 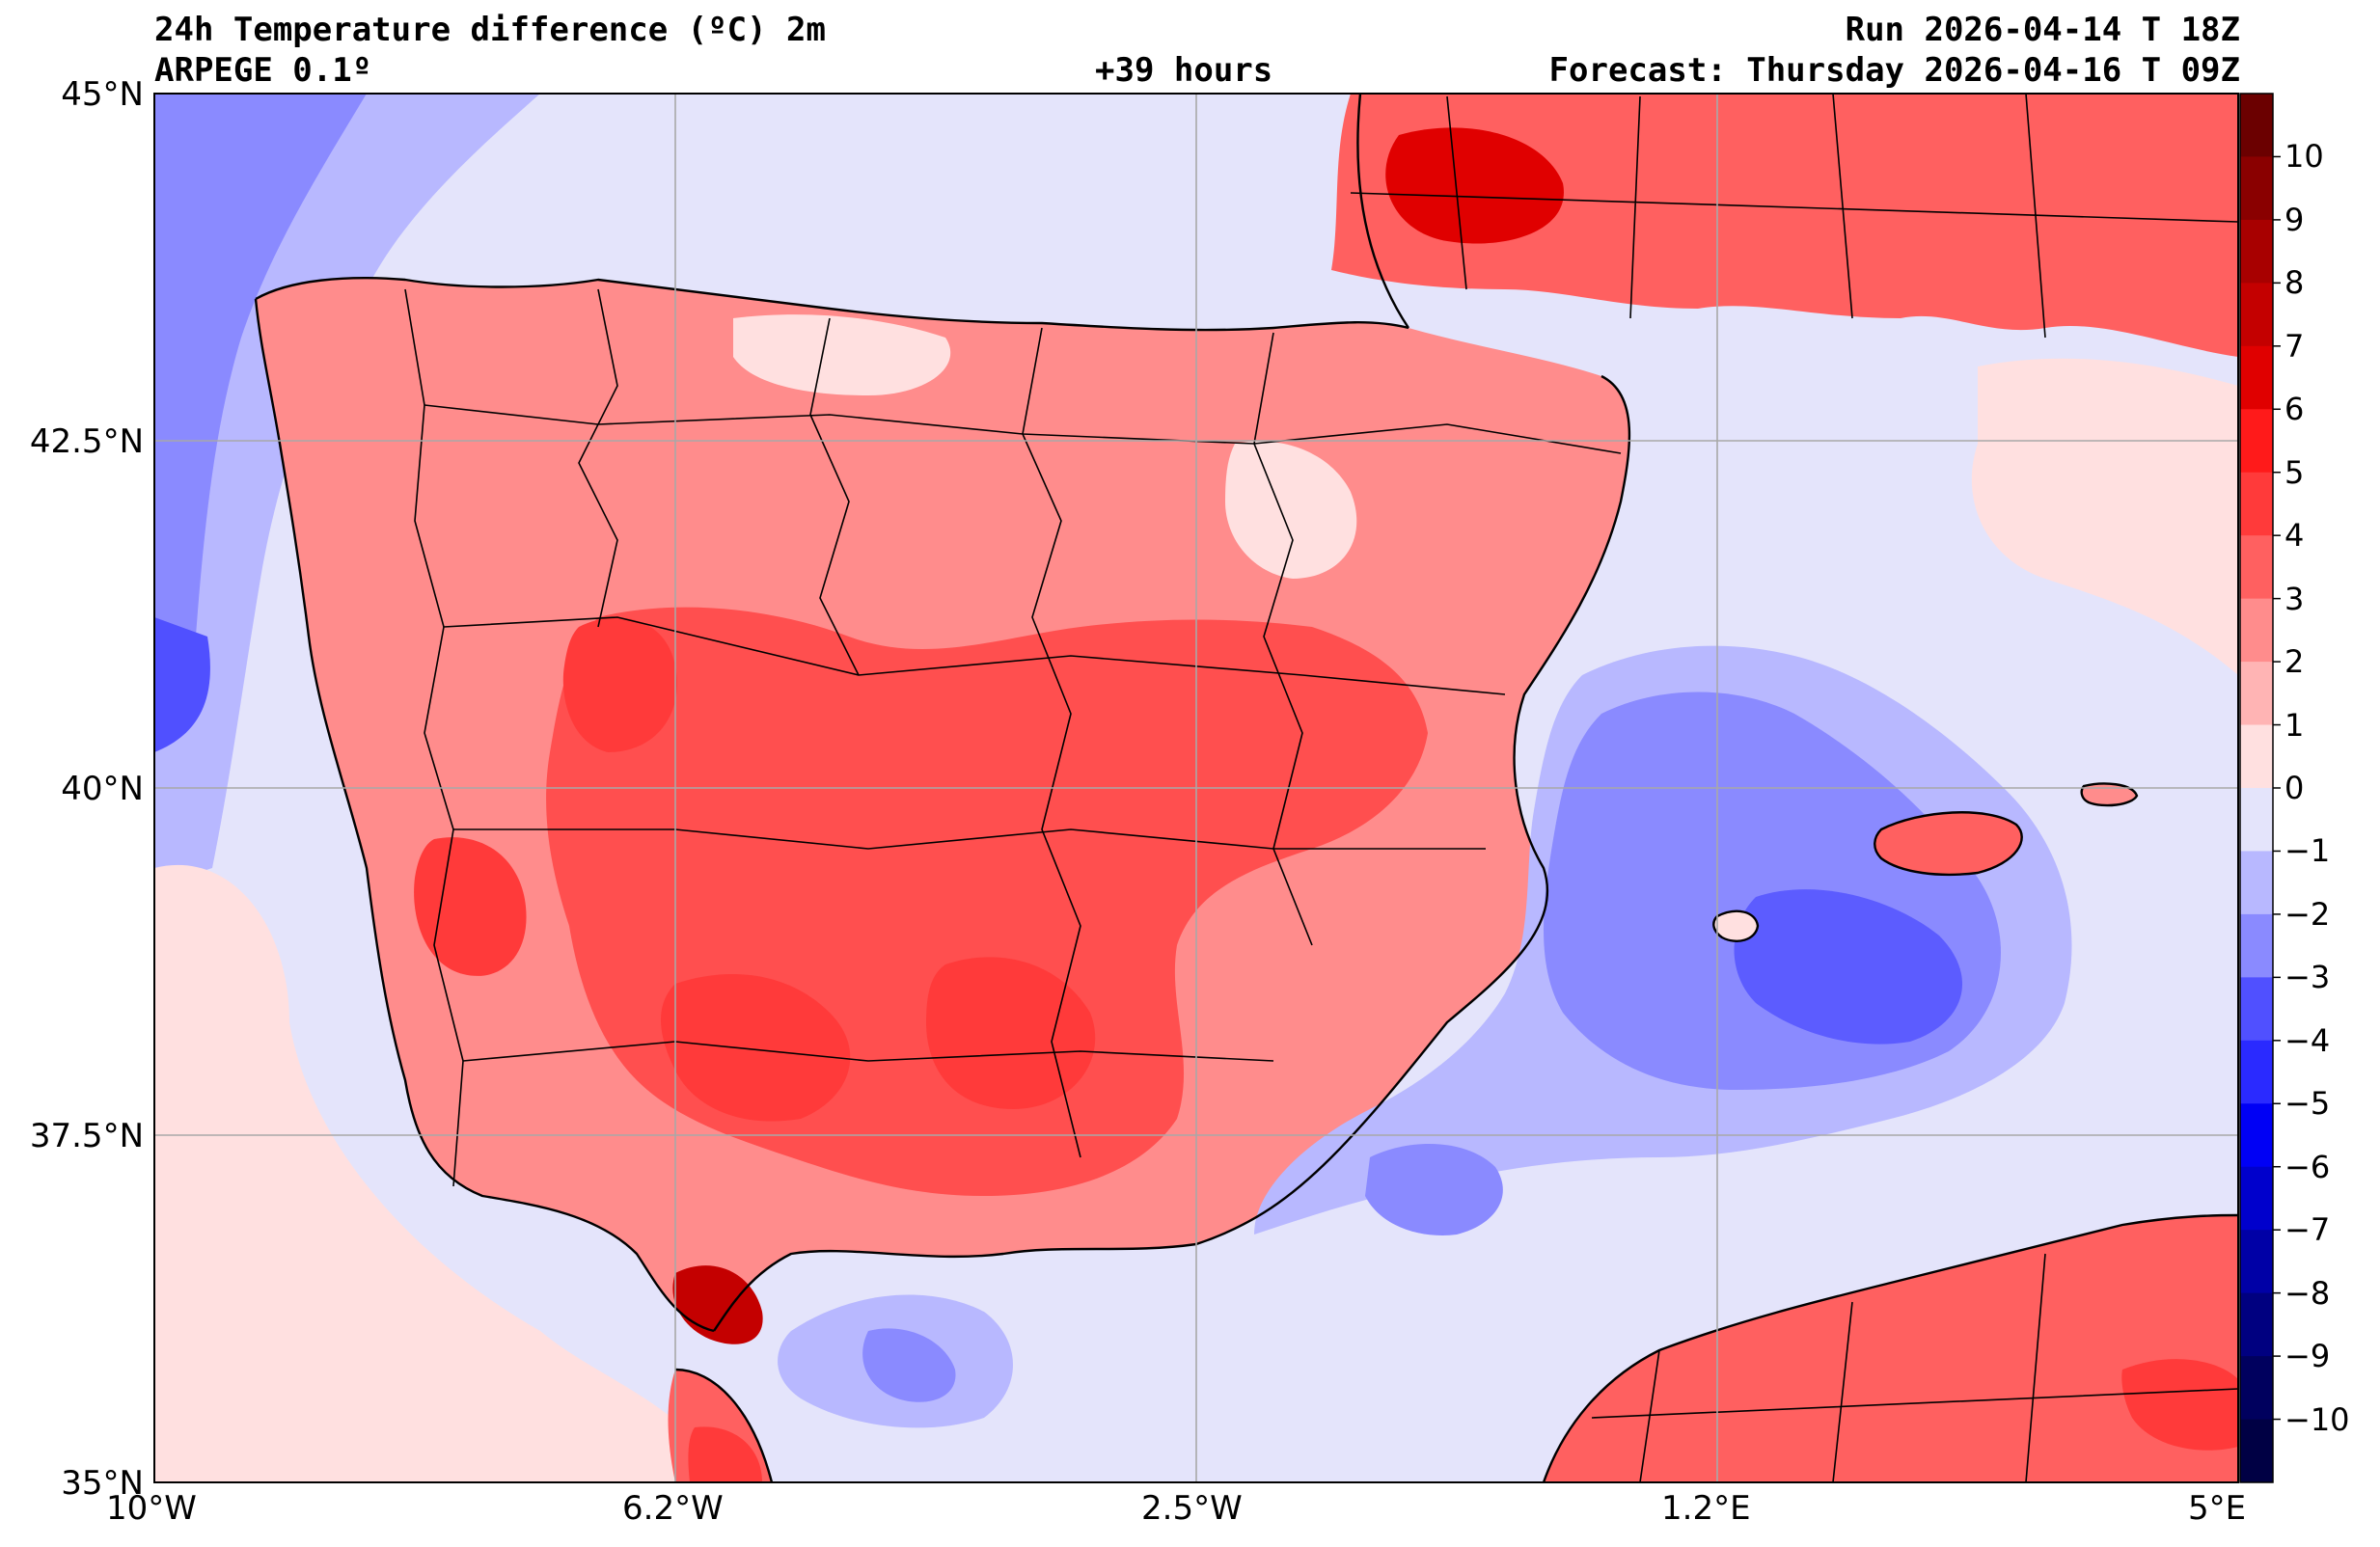 I want to click on extremadura-hot-zone, so click(x=471, y=906).